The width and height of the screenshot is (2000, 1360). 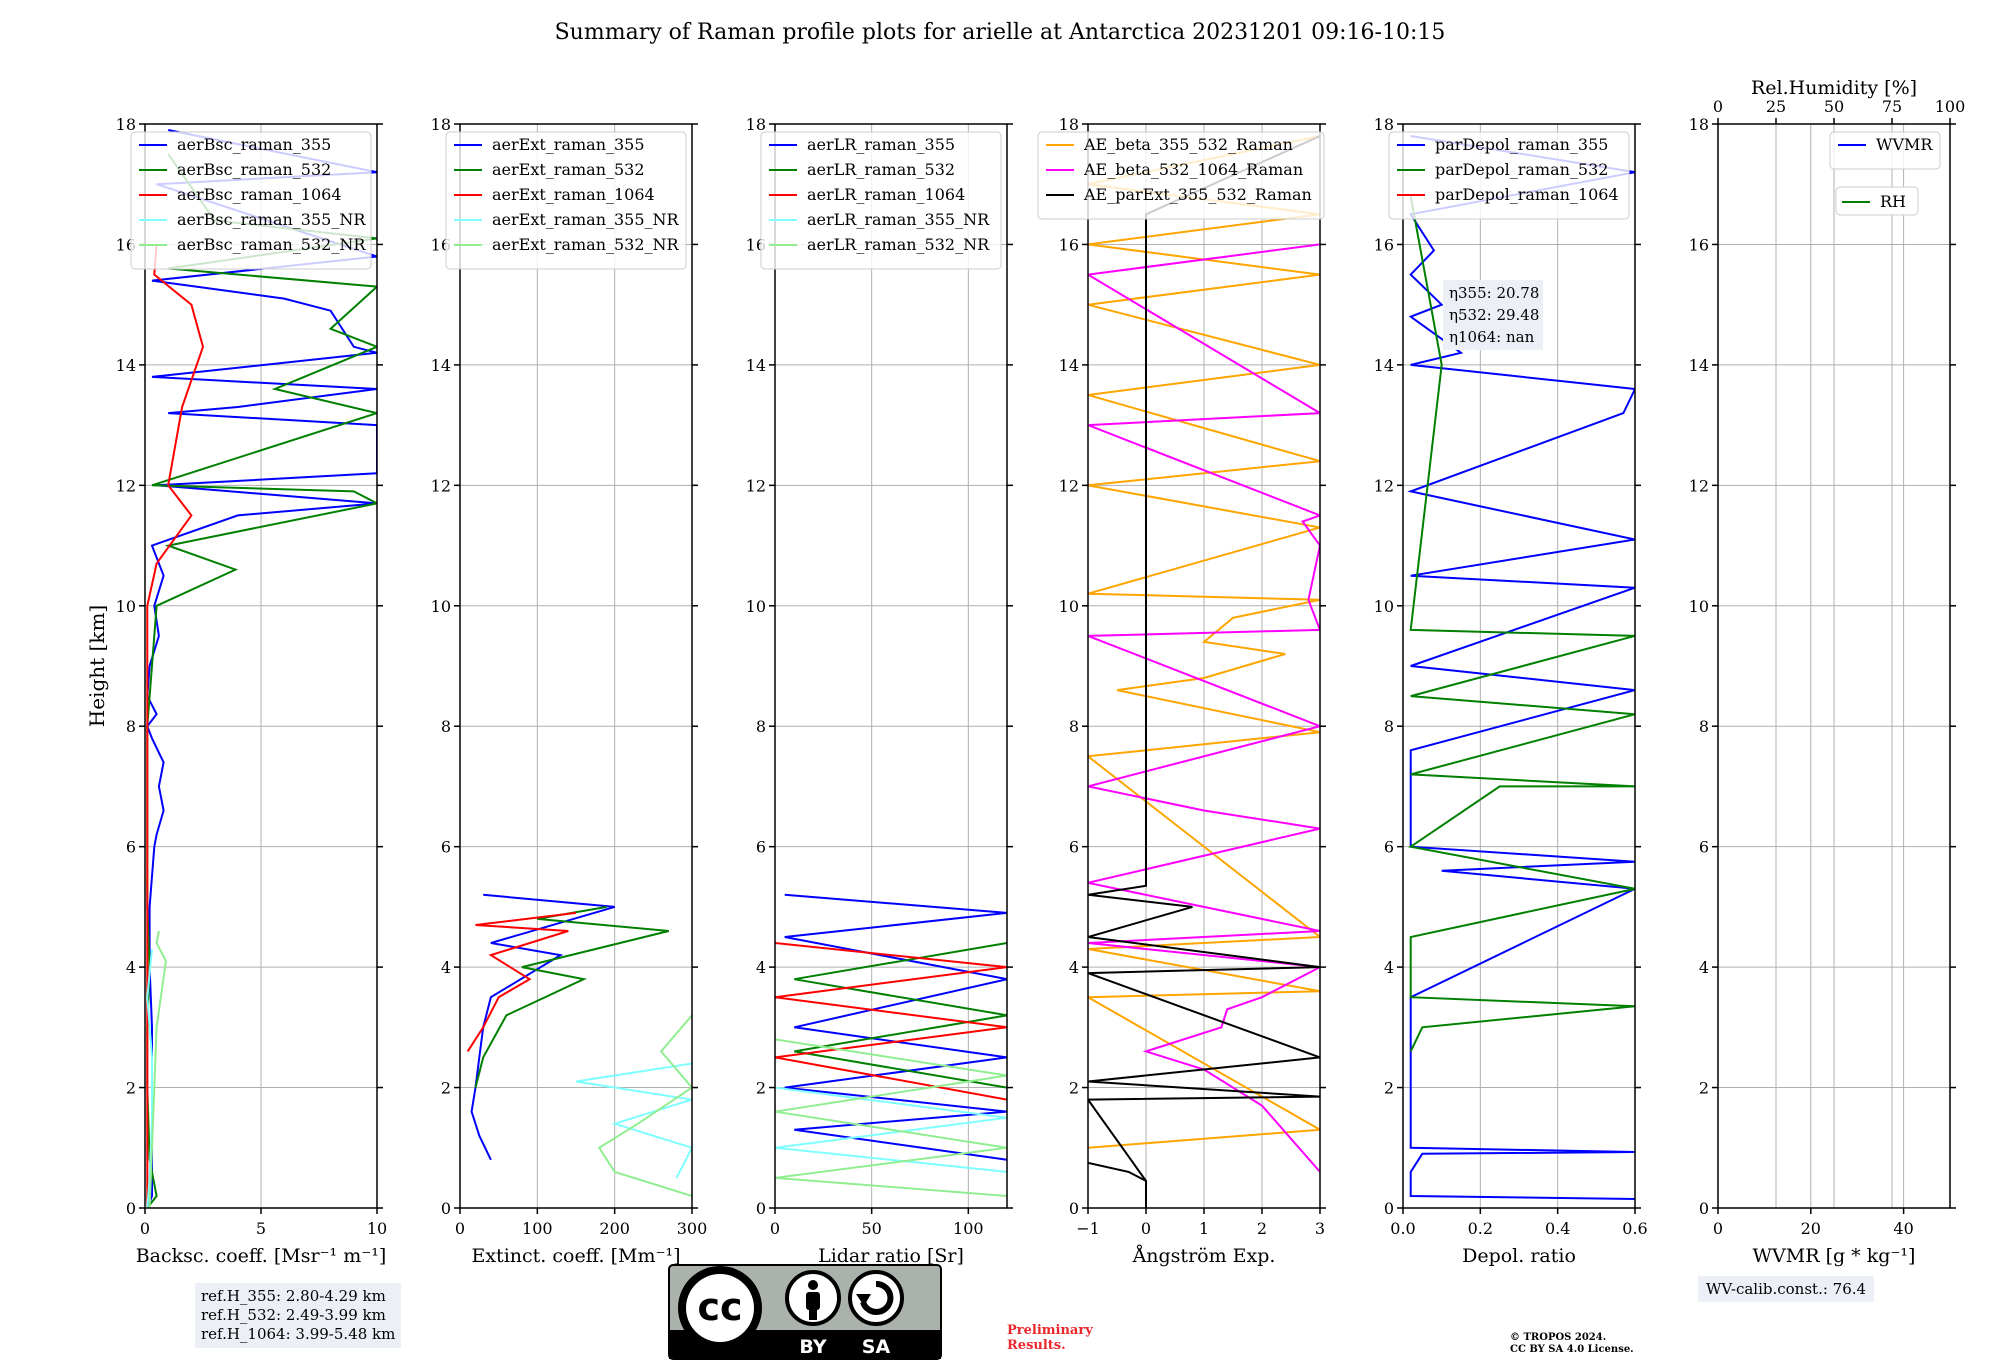 What do you see at coordinates (1492, 337) in the screenshot?
I see `annotation-line: η1064: nan` at bounding box center [1492, 337].